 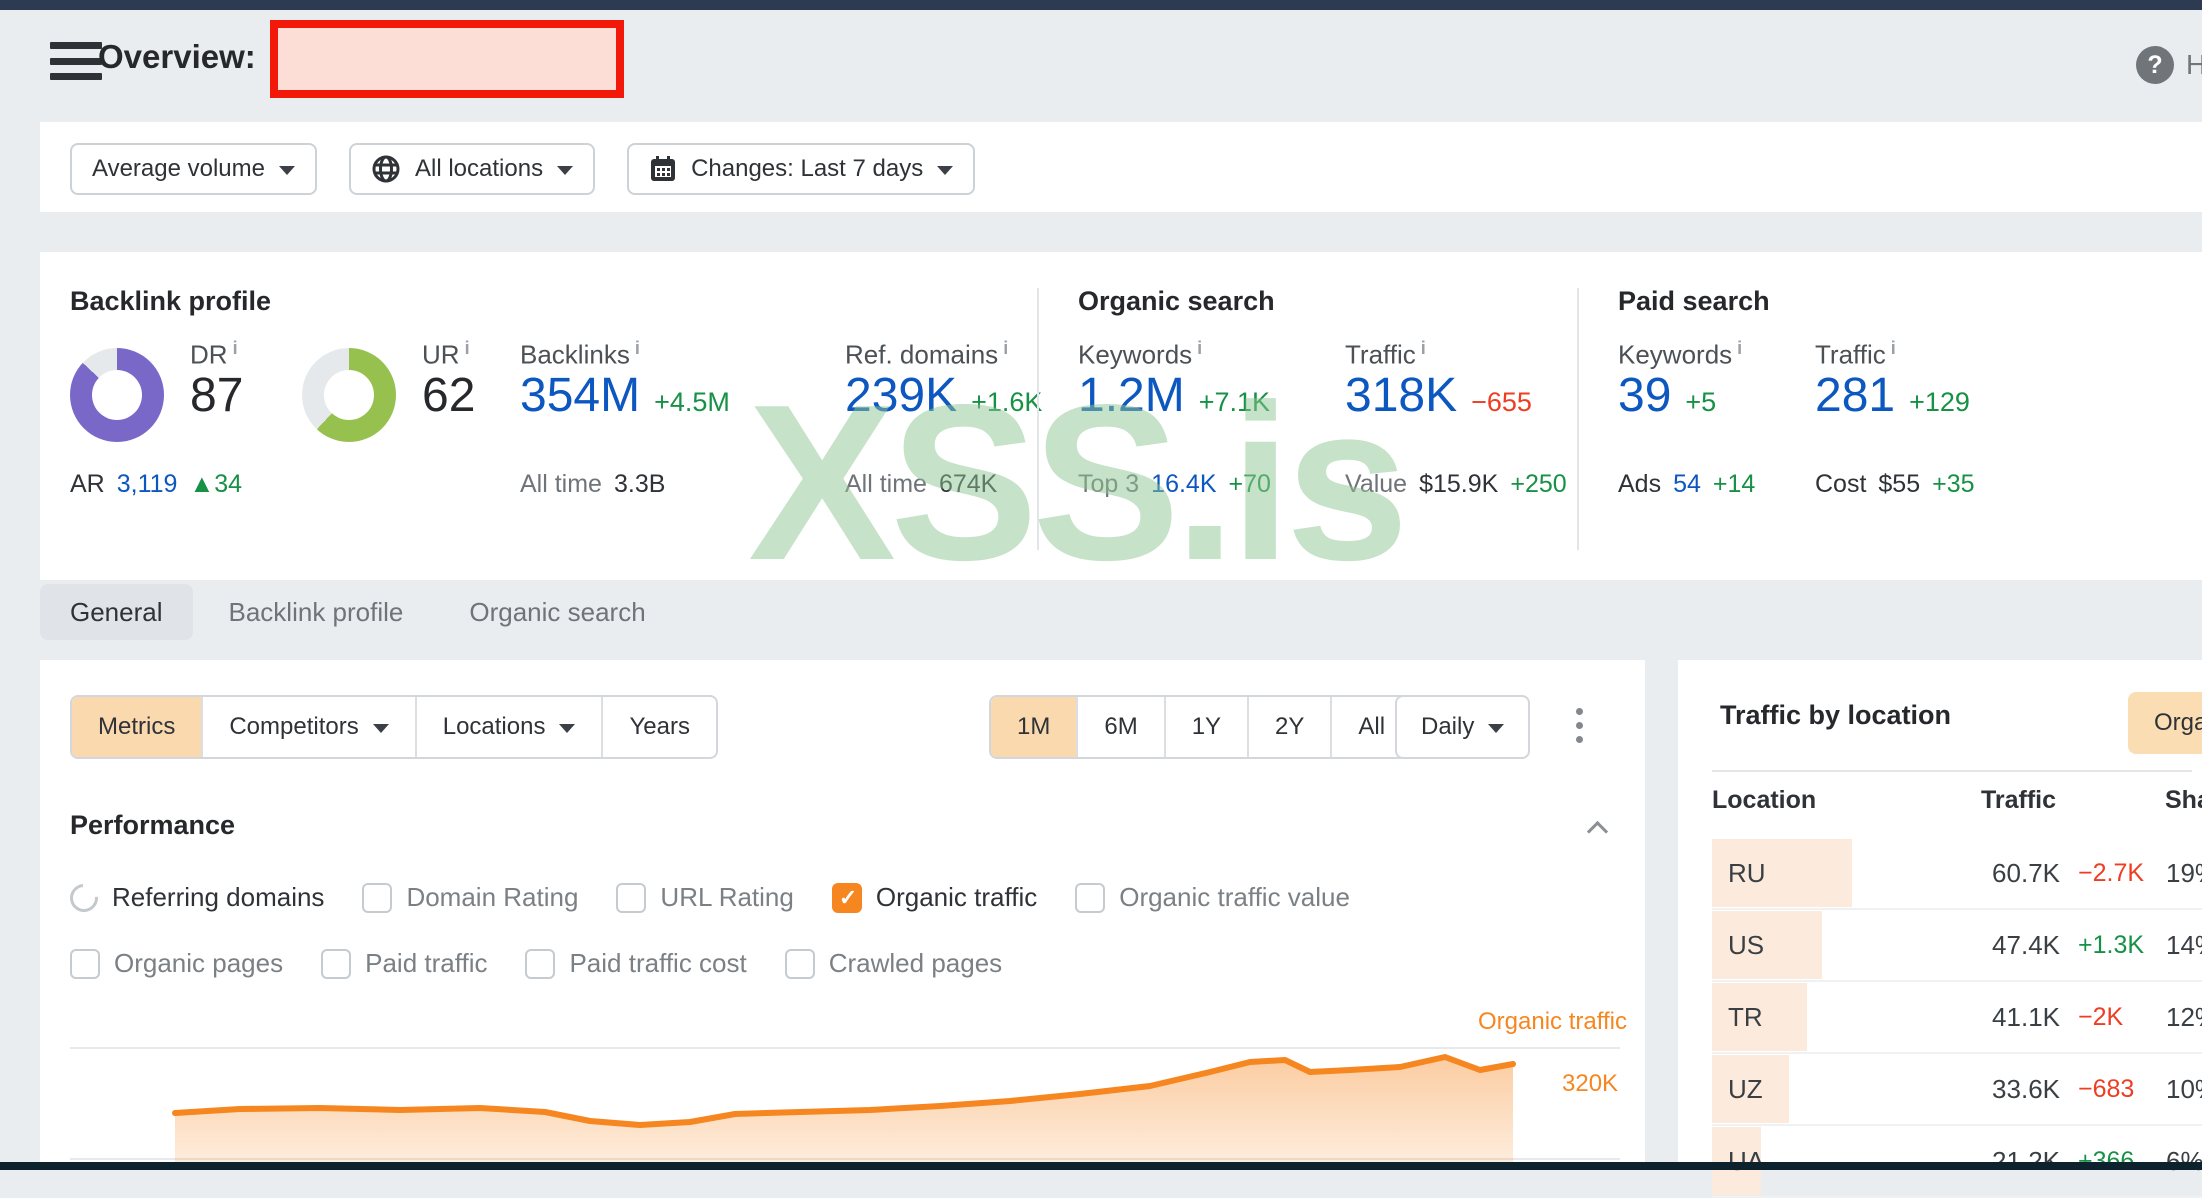 I want to click on range-segmented-control: 1M 6M 1Y 2Y All, so click(x=1201, y=727).